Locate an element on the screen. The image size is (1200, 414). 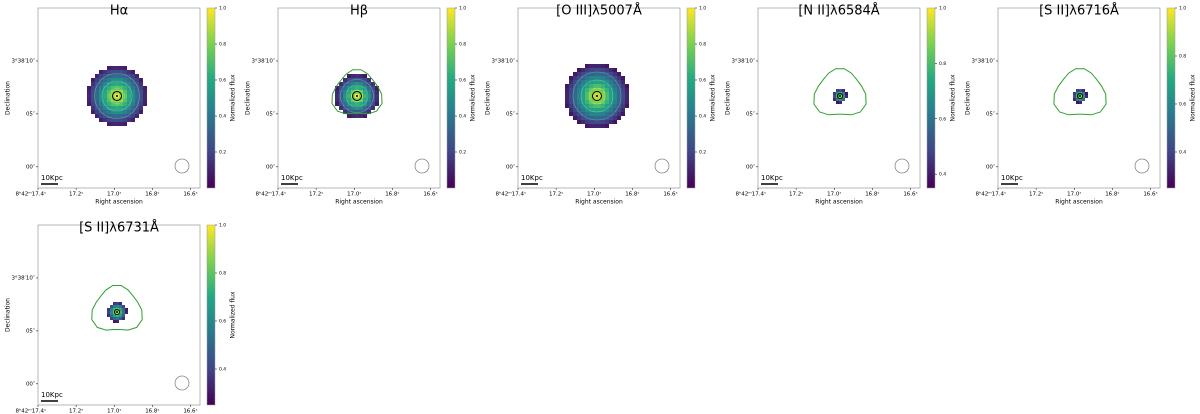
y-tick-label: 3°38′10″ is located at coordinates (23, 278).